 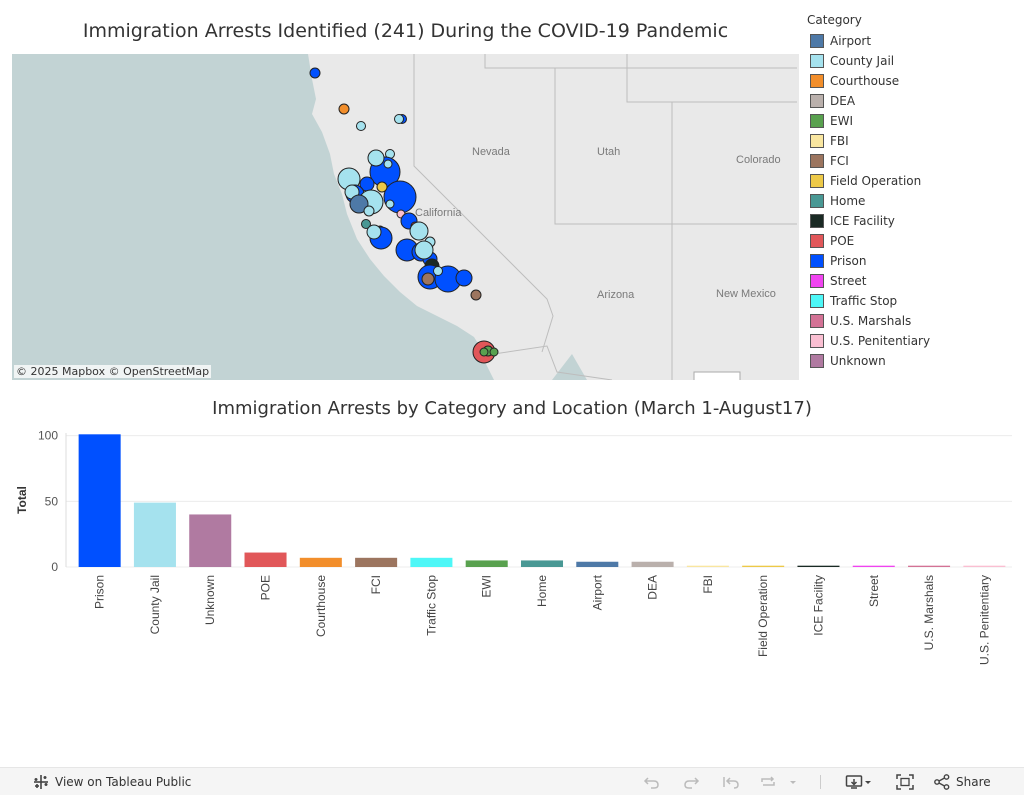 I want to click on download-icon, so click(x=860, y=782).